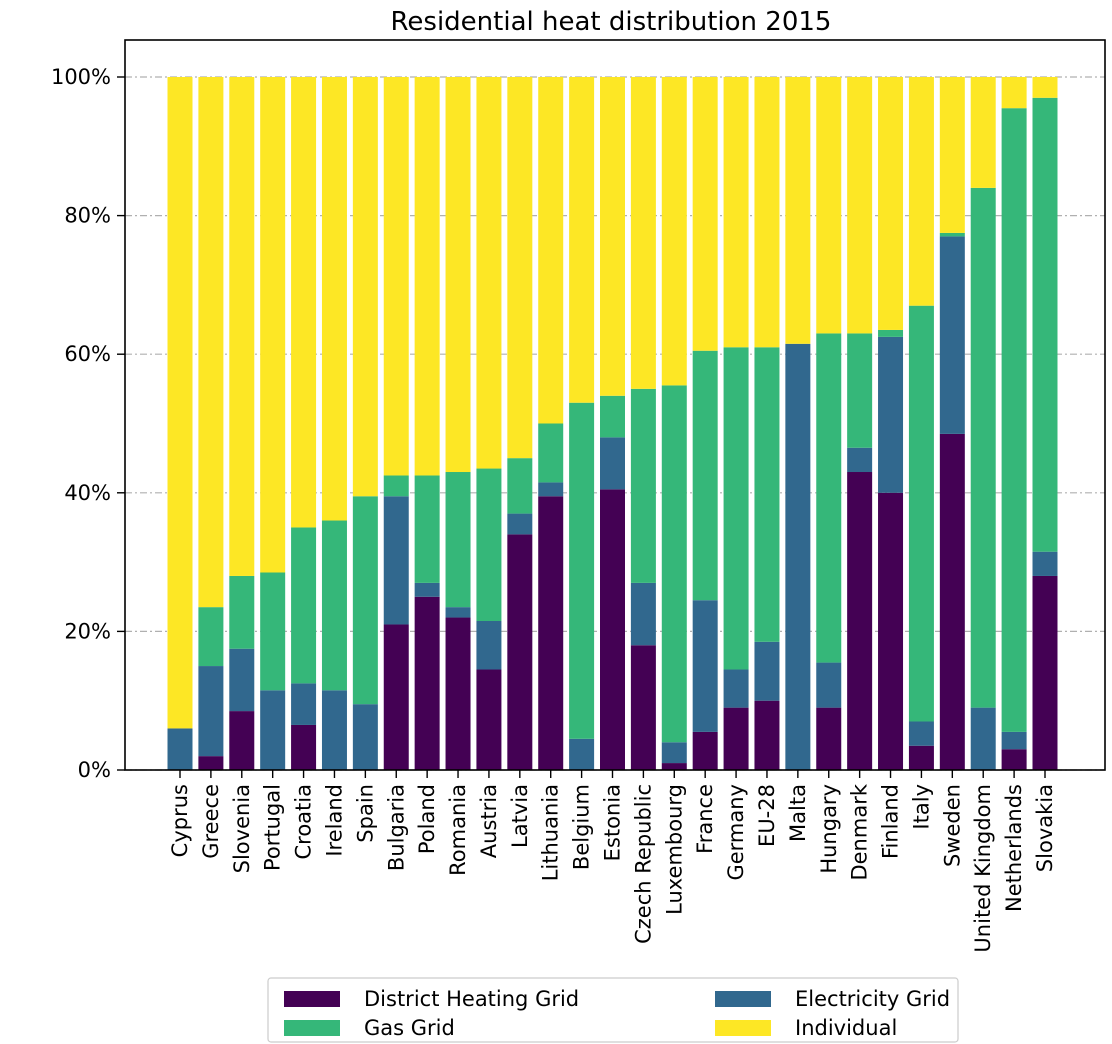 Image resolution: width=1112 pixels, height=1044 pixels. What do you see at coordinates (211, 821) in the screenshot?
I see `x-tick-label-1: Greece` at bounding box center [211, 821].